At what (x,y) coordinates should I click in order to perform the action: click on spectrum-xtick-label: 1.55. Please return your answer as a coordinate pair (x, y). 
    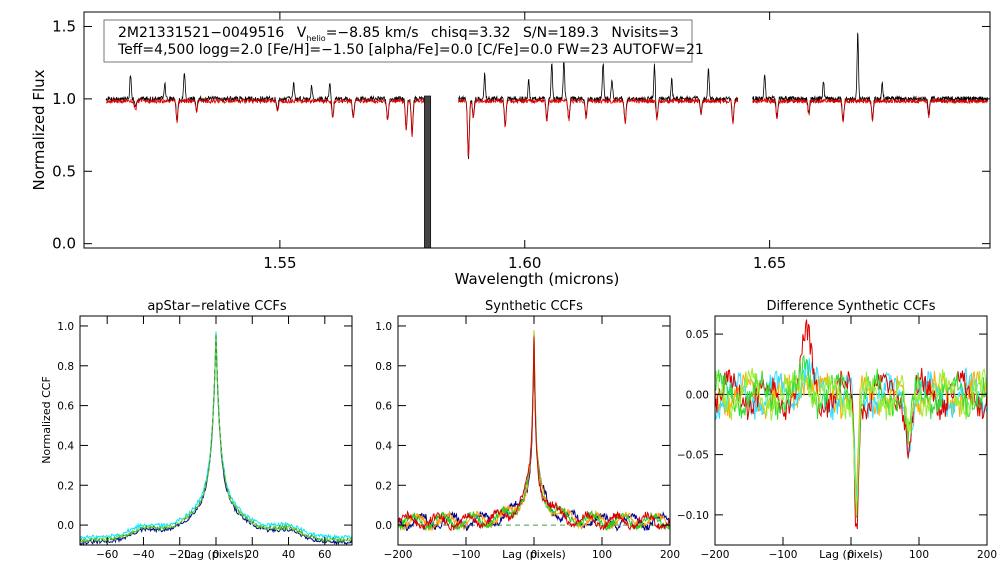
    Looking at the image, I should click on (279, 263).